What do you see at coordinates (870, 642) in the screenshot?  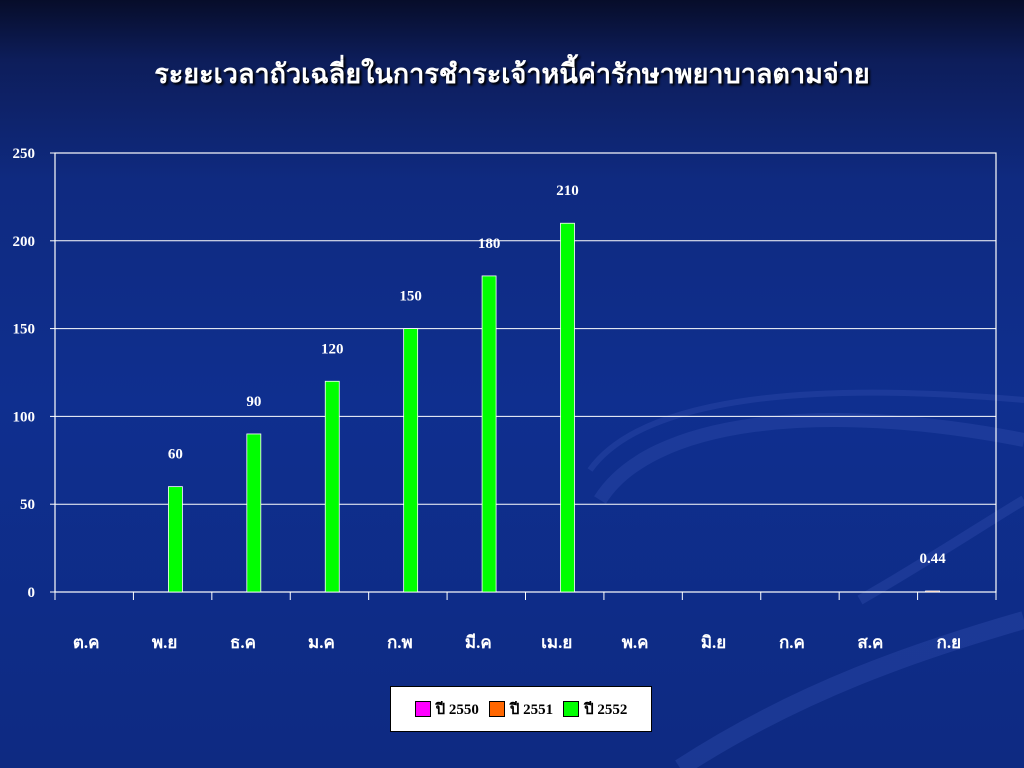 I see `x-tick-label: ส.ค` at bounding box center [870, 642].